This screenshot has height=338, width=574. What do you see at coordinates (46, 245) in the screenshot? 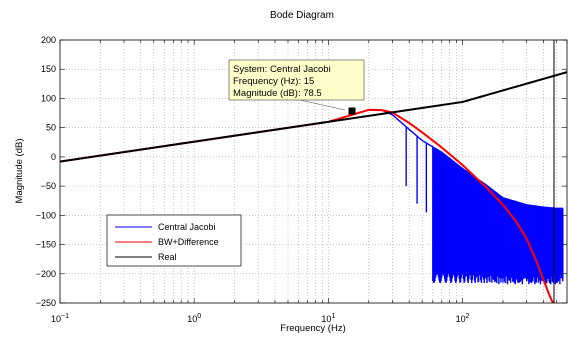
I see `y-tick-label: −150` at bounding box center [46, 245].